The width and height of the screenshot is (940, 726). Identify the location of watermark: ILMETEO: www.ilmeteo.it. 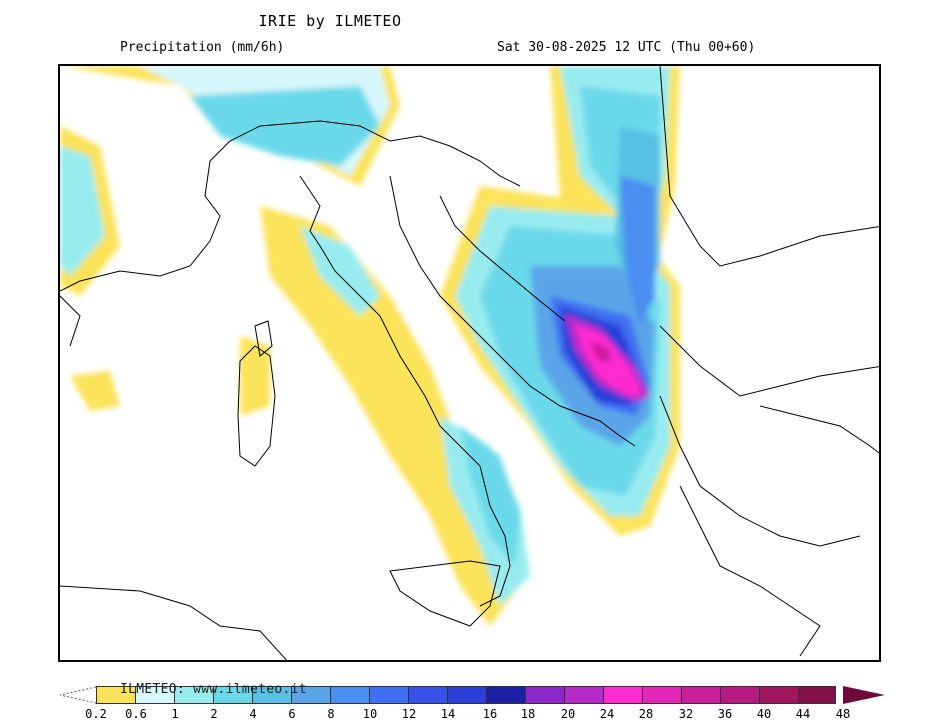
(213, 689).